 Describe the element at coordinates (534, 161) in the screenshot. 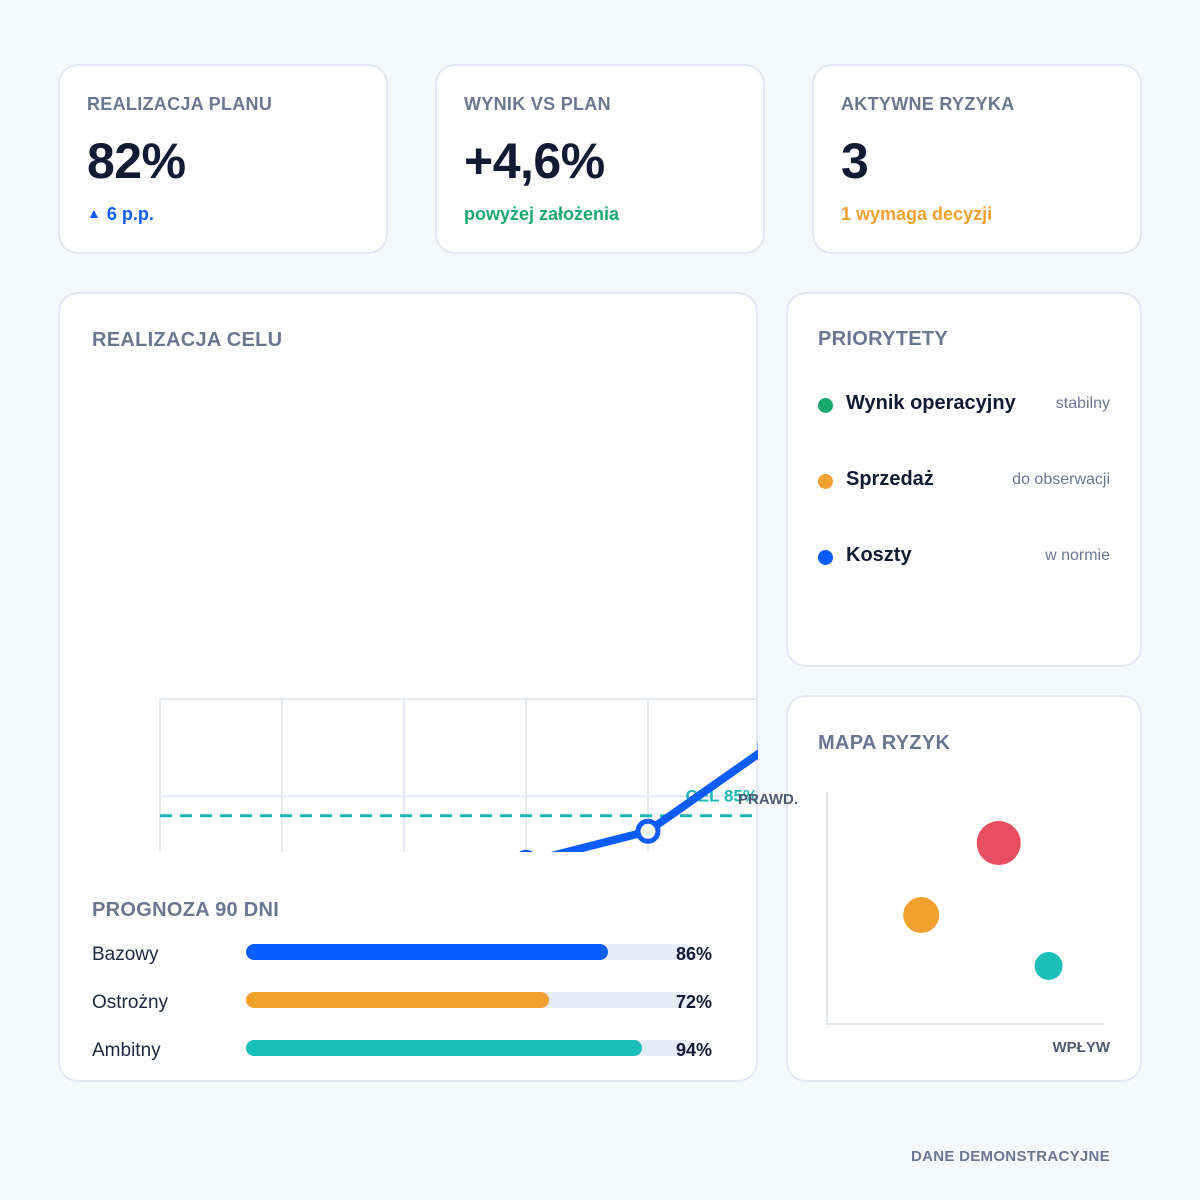

I see `kpi-value: +4,6%` at that location.